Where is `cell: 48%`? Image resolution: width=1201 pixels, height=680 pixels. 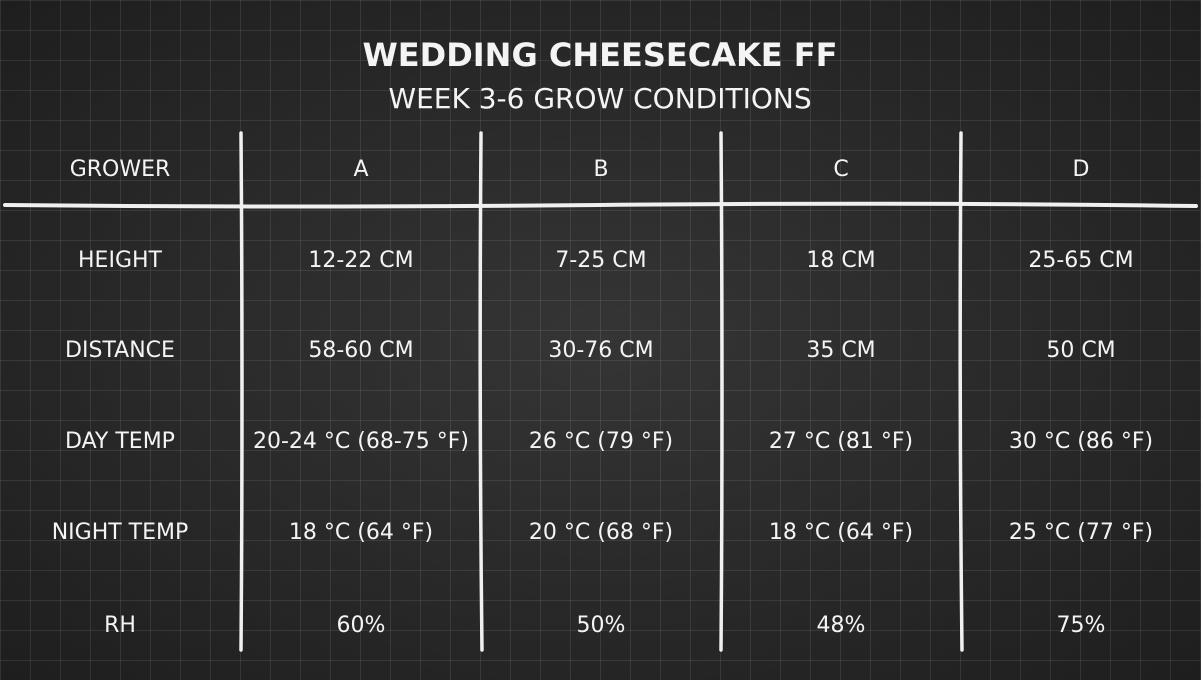 cell: 48% is located at coordinates (841, 625).